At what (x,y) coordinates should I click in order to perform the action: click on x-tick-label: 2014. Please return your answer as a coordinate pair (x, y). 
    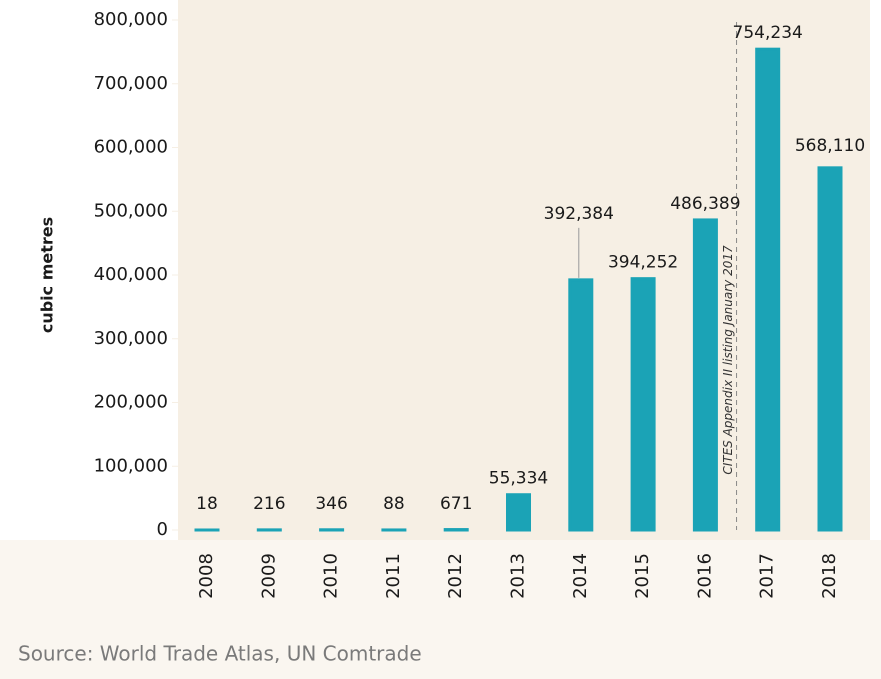
    Looking at the image, I should click on (580, 576).